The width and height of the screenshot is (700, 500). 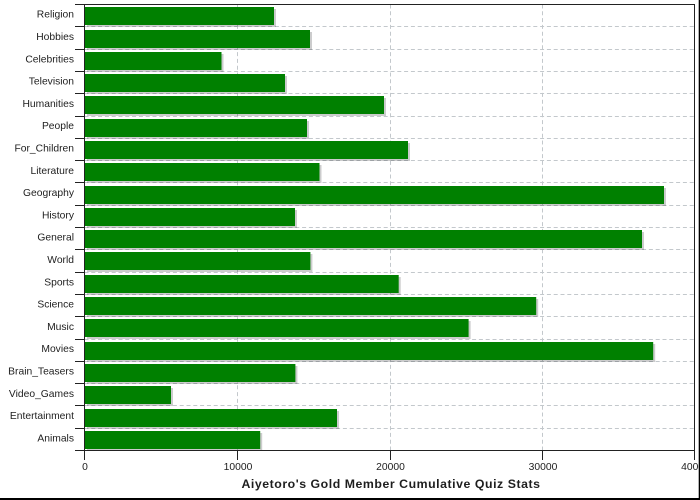 I want to click on svg-text: Entertainment, so click(x=42, y=416).